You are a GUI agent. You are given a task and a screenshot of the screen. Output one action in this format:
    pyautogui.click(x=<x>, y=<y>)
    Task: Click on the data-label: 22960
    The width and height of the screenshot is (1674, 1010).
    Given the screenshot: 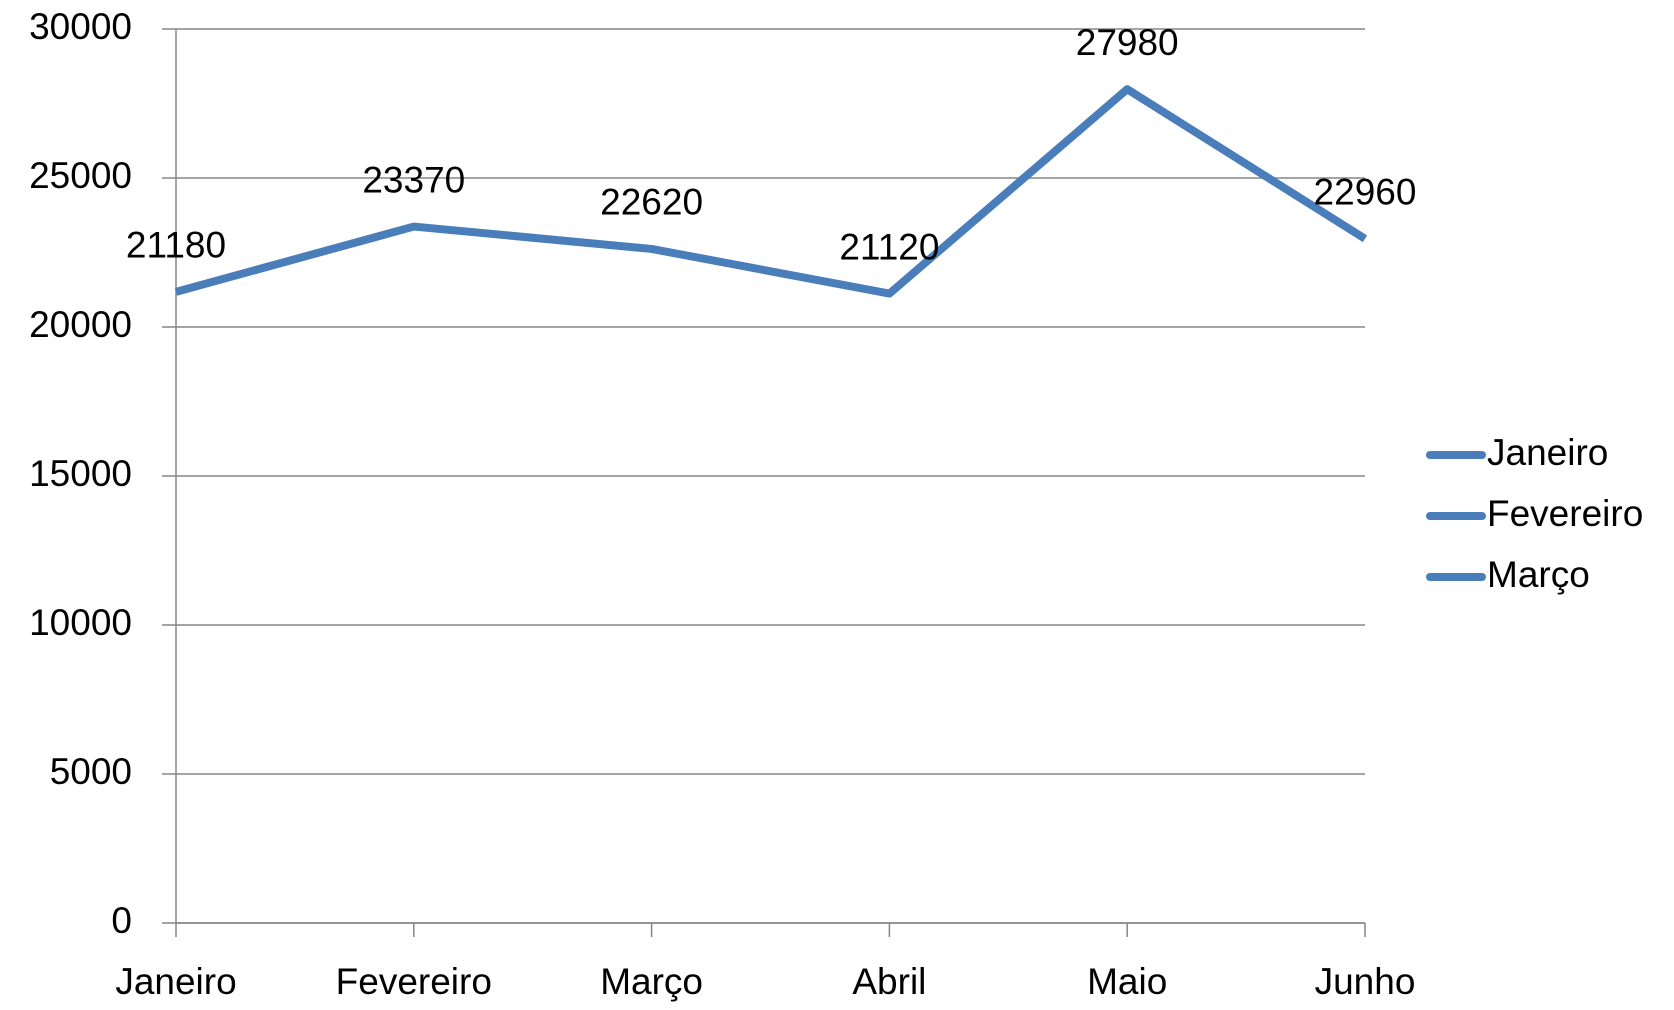 What is the action you would take?
    pyautogui.click(x=1365, y=192)
    